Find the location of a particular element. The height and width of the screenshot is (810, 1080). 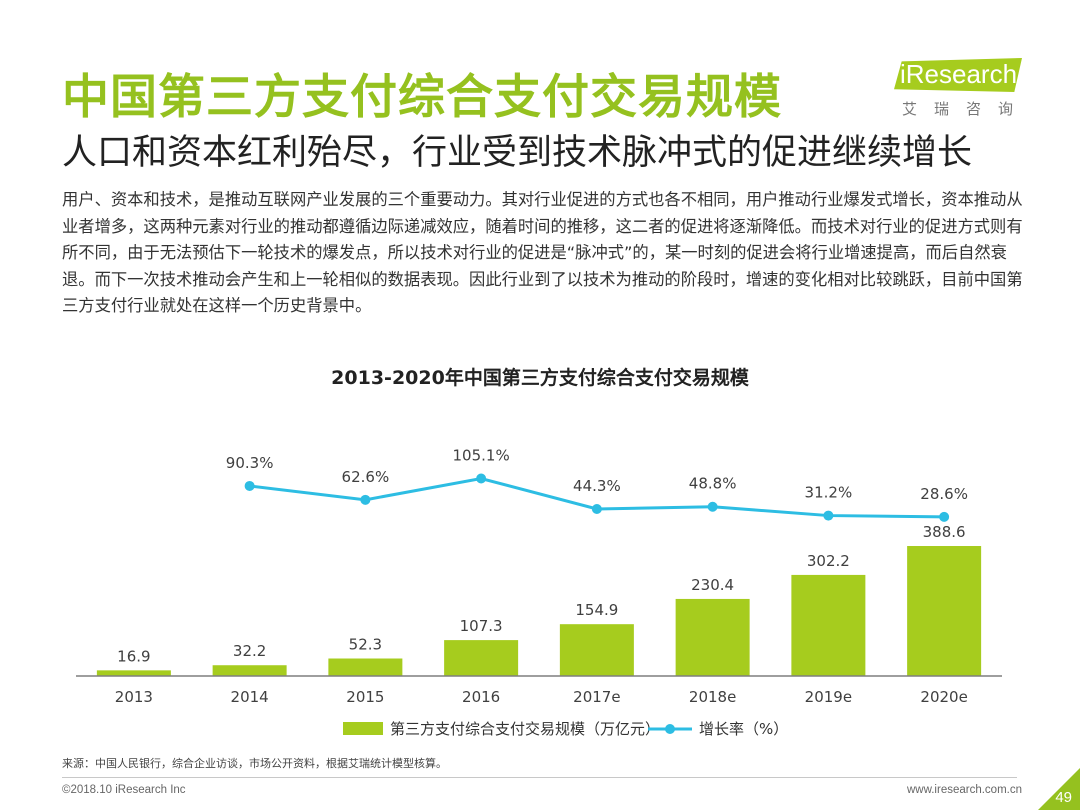

growth-value-label: 90.3% is located at coordinates (250, 463).